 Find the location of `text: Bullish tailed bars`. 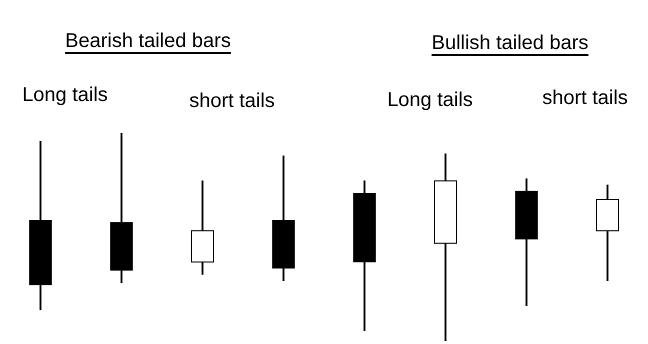

text: Bullish tailed bars is located at coordinates (510, 43).